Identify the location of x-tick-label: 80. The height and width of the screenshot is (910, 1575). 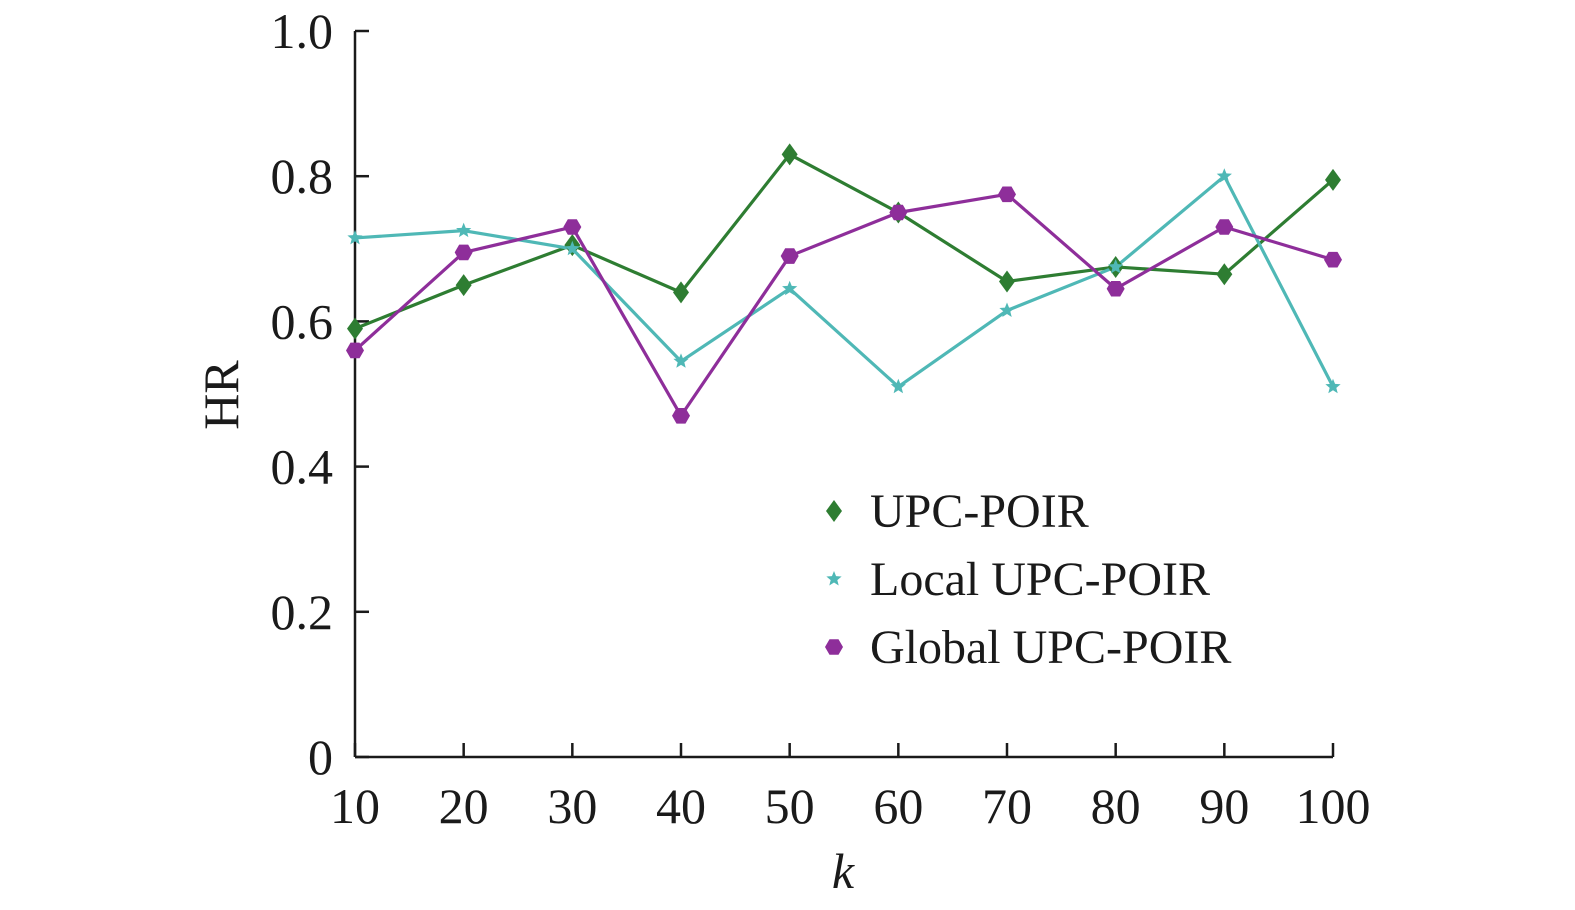
(1116, 806).